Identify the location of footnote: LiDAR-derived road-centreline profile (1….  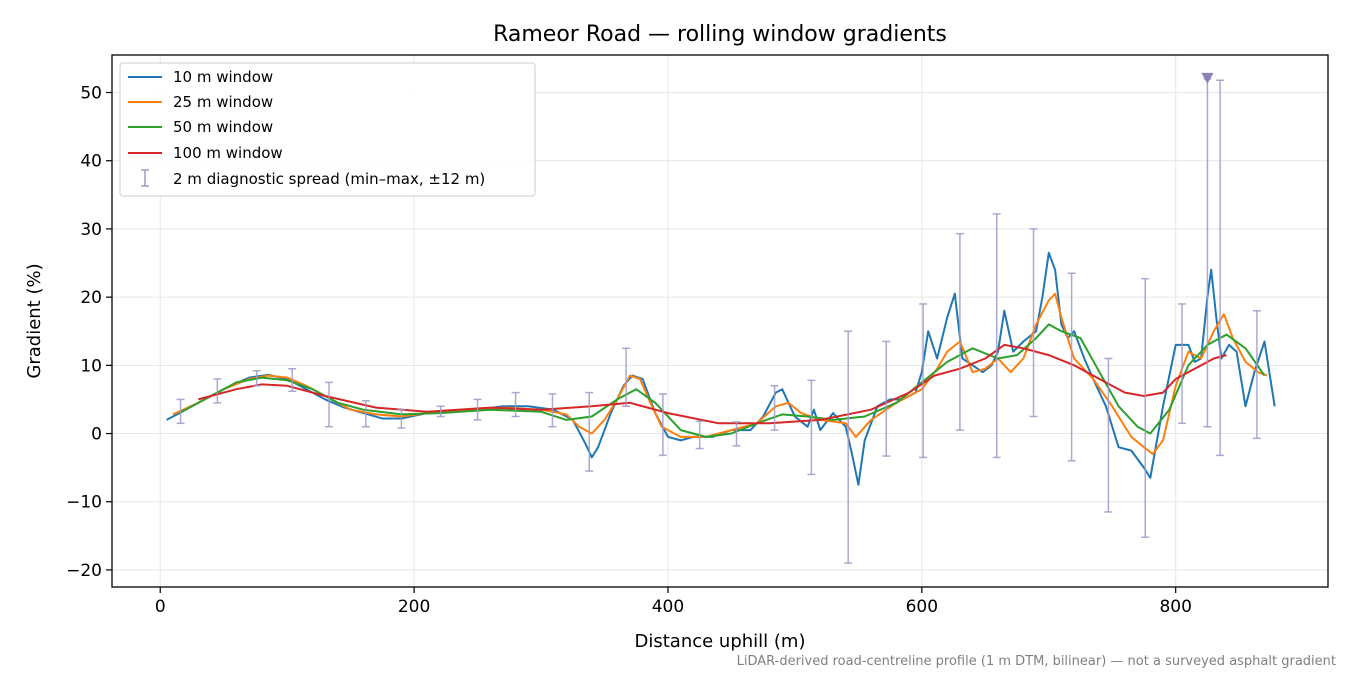
(1036, 661).